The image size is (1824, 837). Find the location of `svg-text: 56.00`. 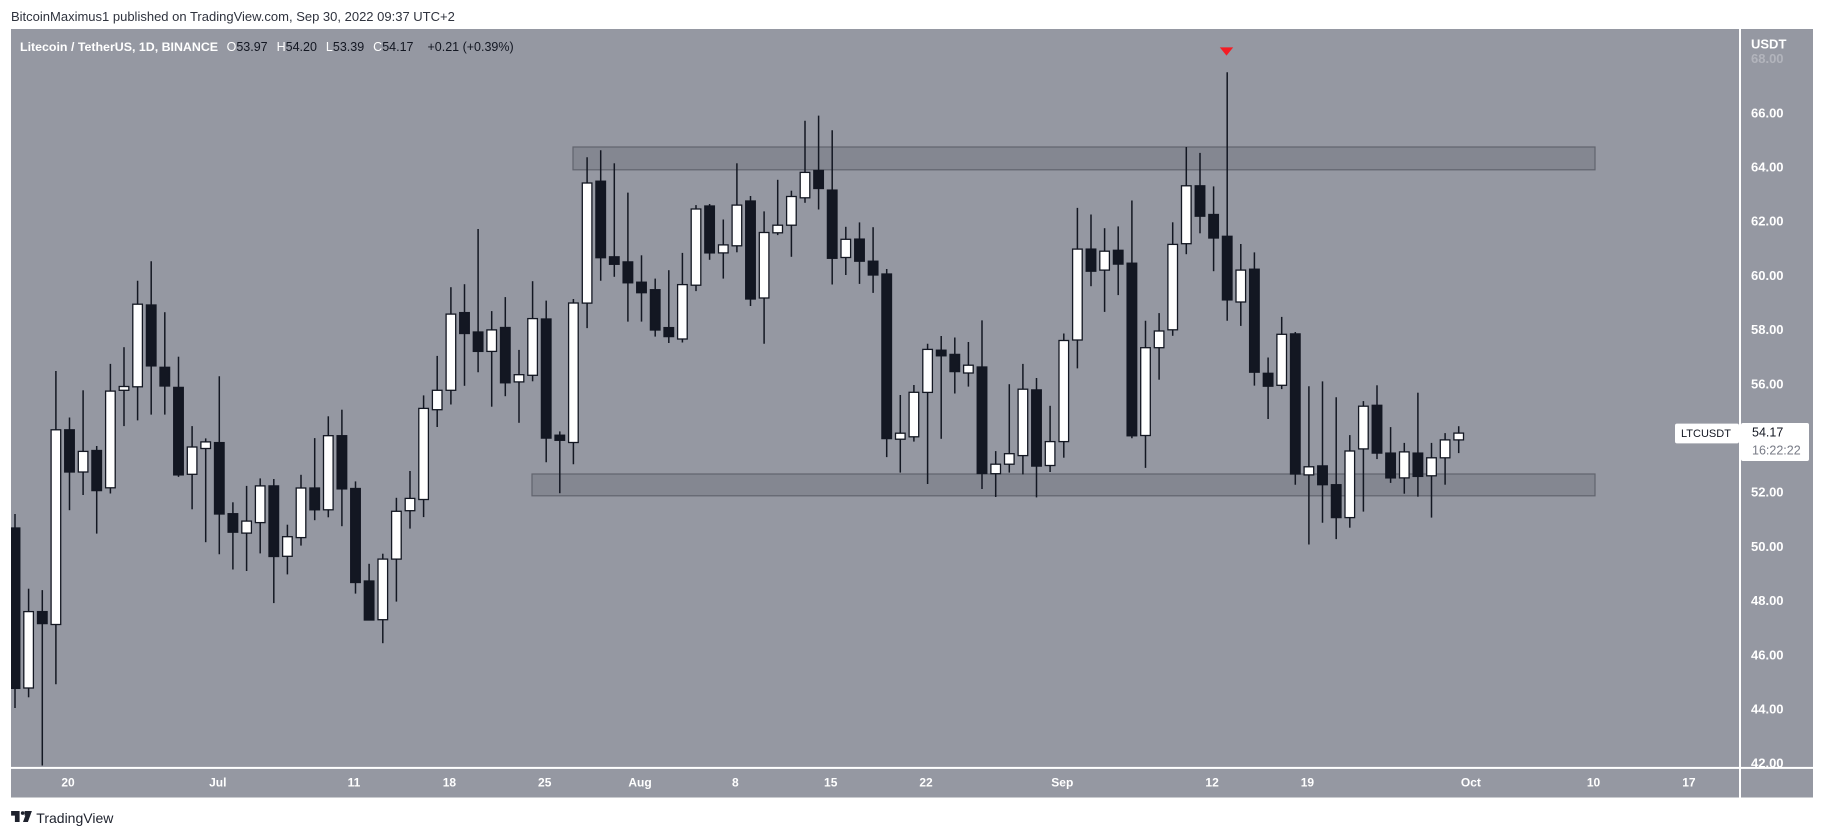

svg-text: 56.00 is located at coordinates (1767, 383).